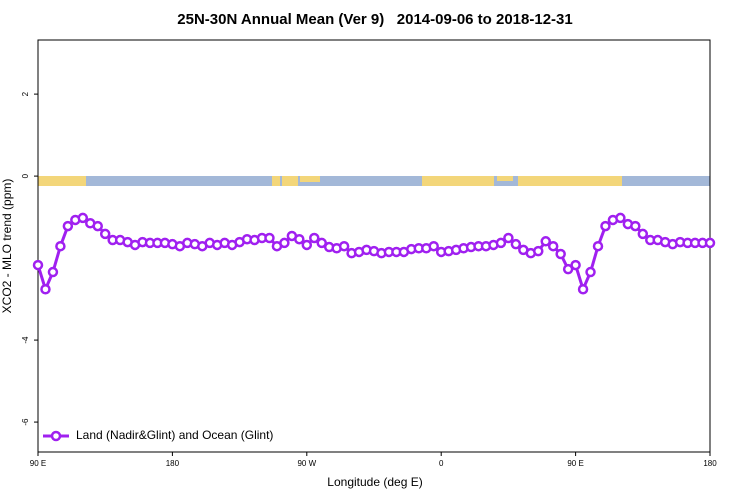  I want to click on x-axis-label: Longitude (deg E), so click(374, 482).